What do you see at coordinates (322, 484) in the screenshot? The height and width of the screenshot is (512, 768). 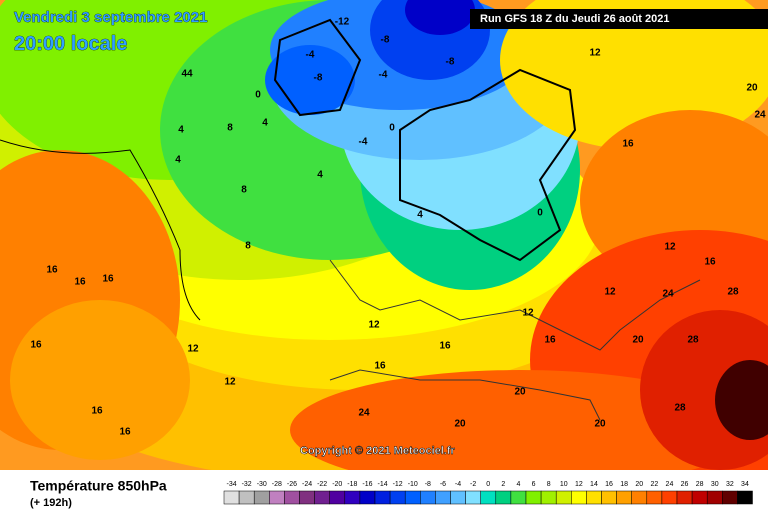 I see `scale-label: -22` at bounding box center [322, 484].